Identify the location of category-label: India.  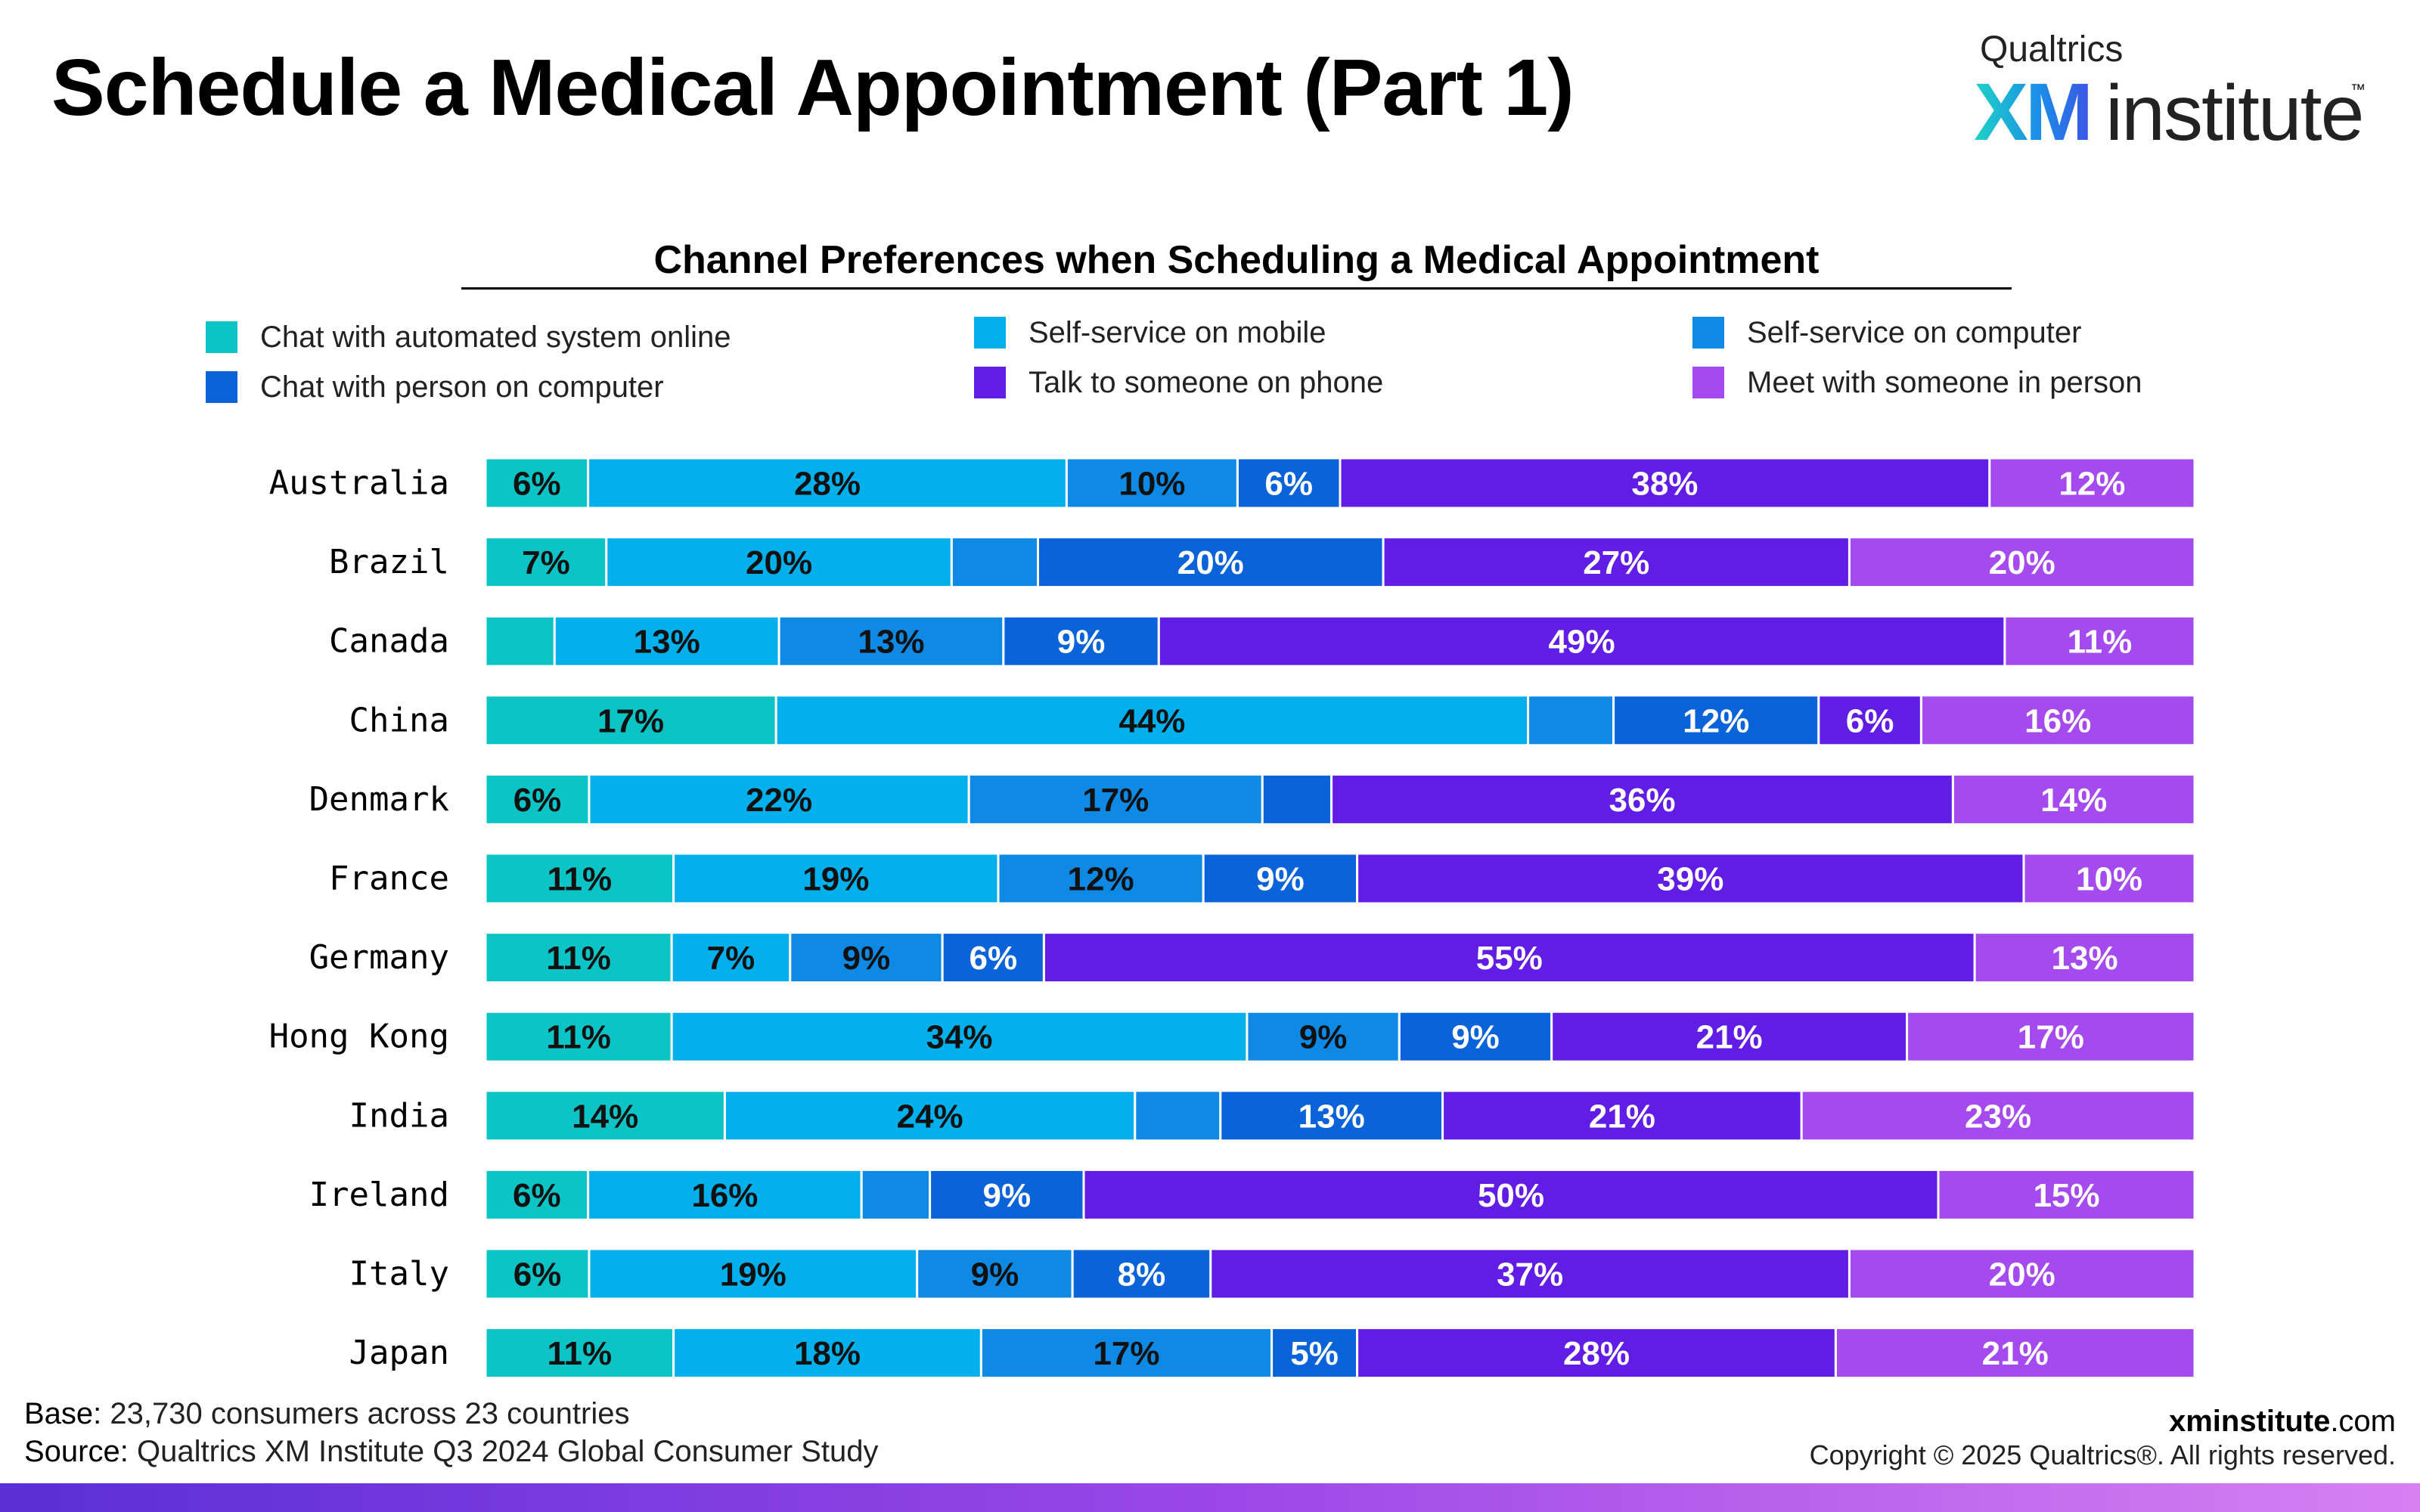
(399, 1115).